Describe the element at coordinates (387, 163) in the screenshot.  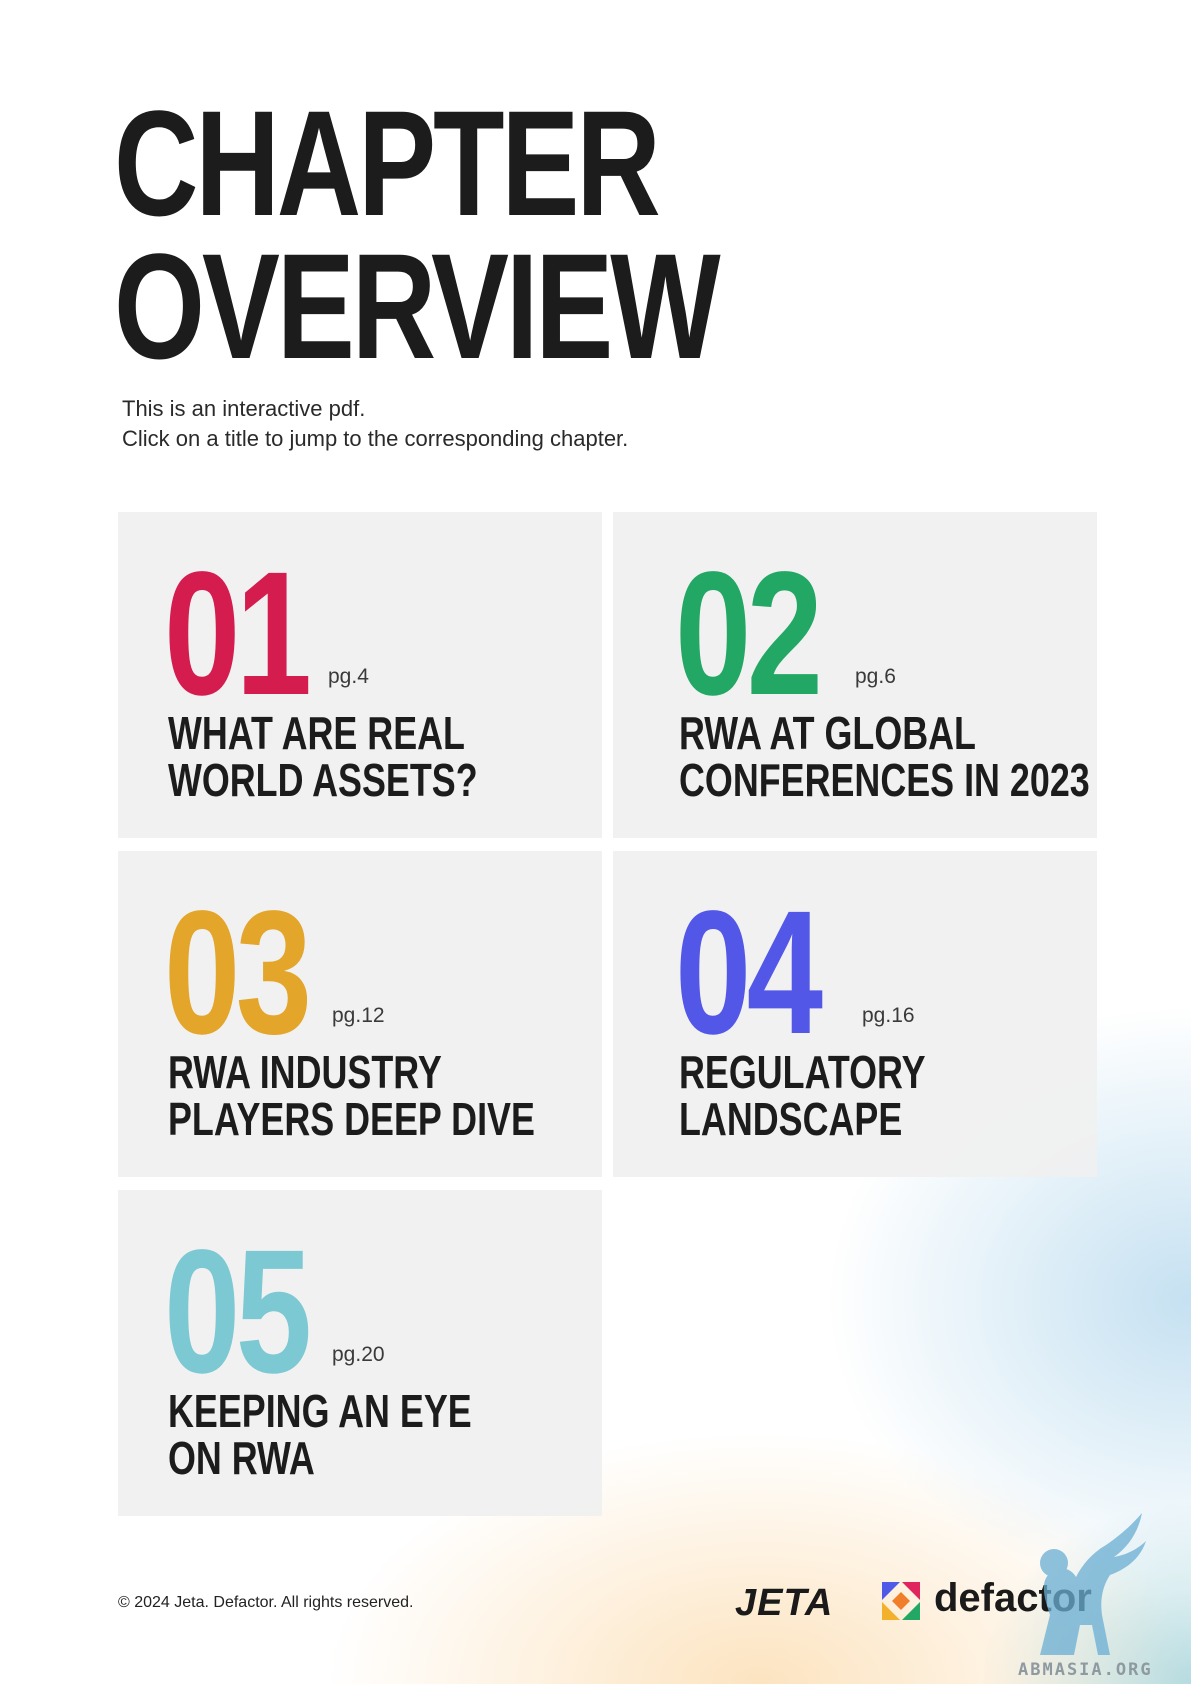
I see `page-title-line-1: CHAPTER` at that location.